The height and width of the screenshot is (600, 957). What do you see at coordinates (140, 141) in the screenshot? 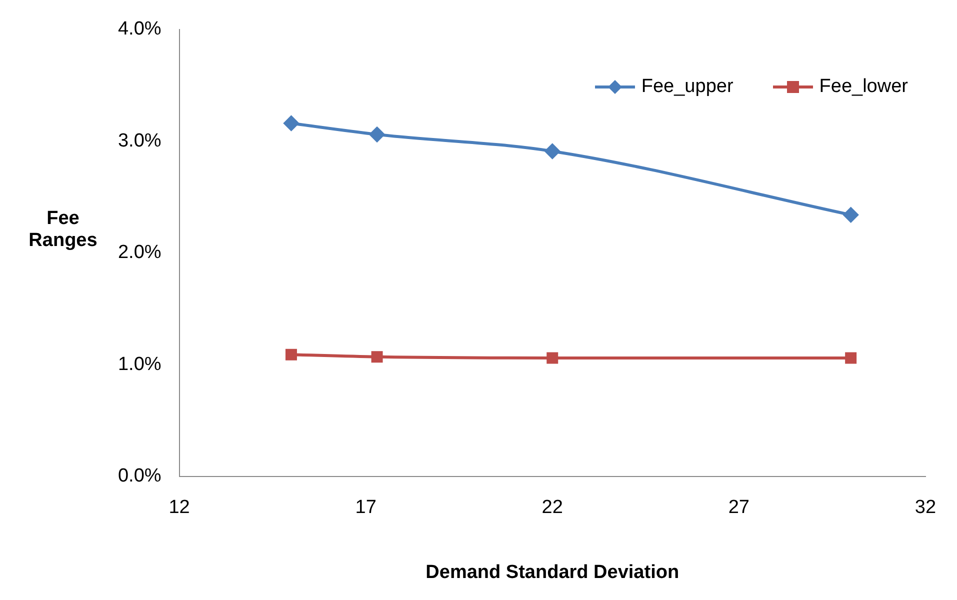
I see `y-tick-label: 3.0%` at bounding box center [140, 141].